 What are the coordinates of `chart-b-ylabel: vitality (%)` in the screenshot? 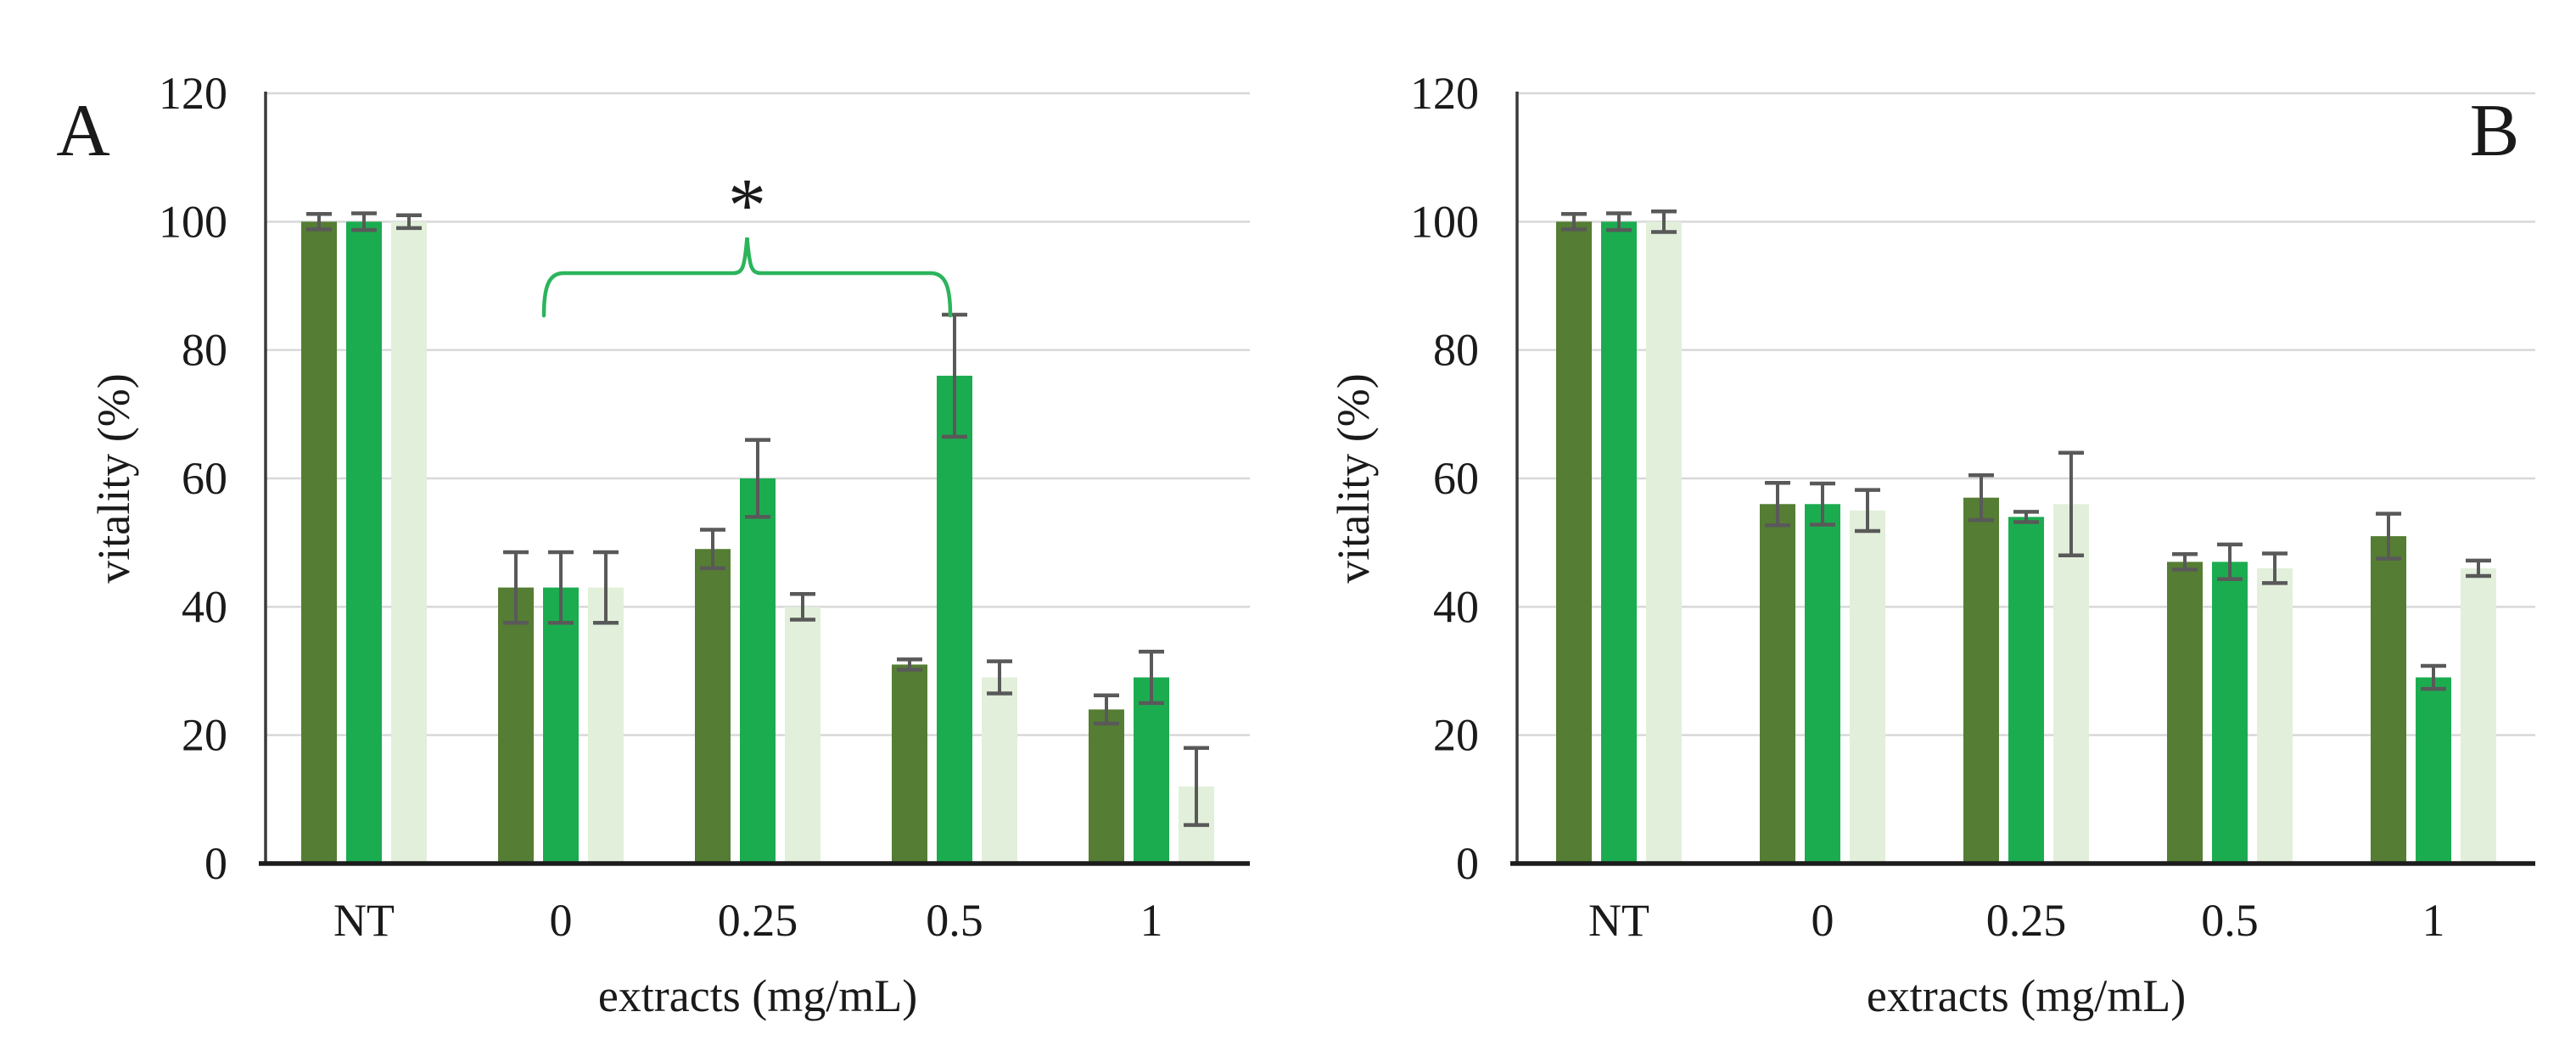 It's located at (1354, 478).